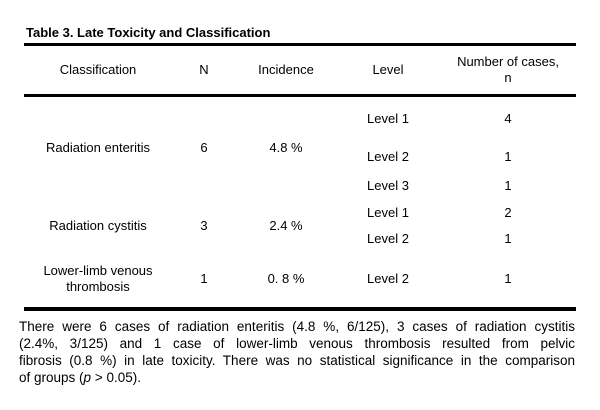 This screenshot has height=410, width=600. Describe the element at coordinates (286, 278) in the screenshot. I see `cell-incidence: 0. 8 %` at that location.